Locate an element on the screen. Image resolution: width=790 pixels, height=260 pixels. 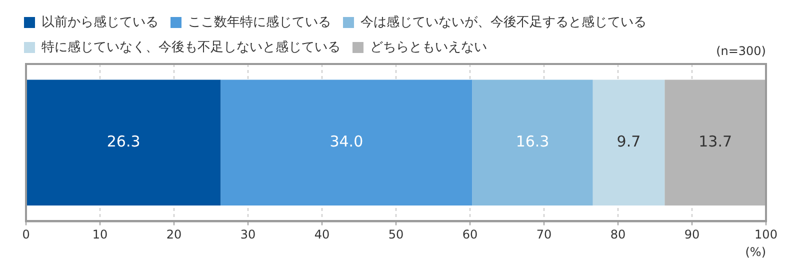
x-tick-label: 10 is located at coordinates (100, 235).